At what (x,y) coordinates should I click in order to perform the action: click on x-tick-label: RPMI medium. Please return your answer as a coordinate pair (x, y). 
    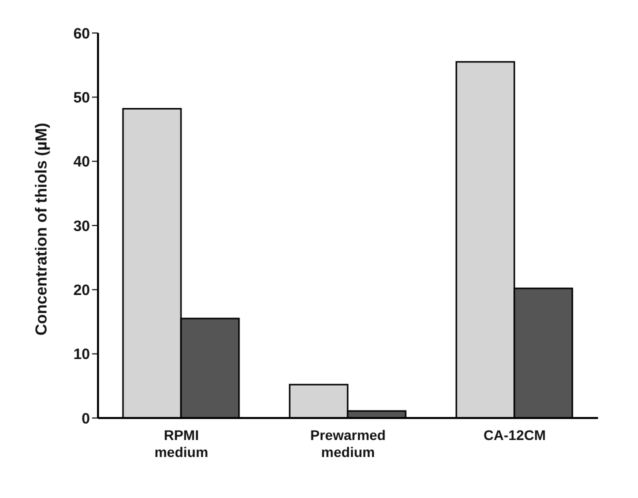
    Looking at the image, I should click on (181, 443).